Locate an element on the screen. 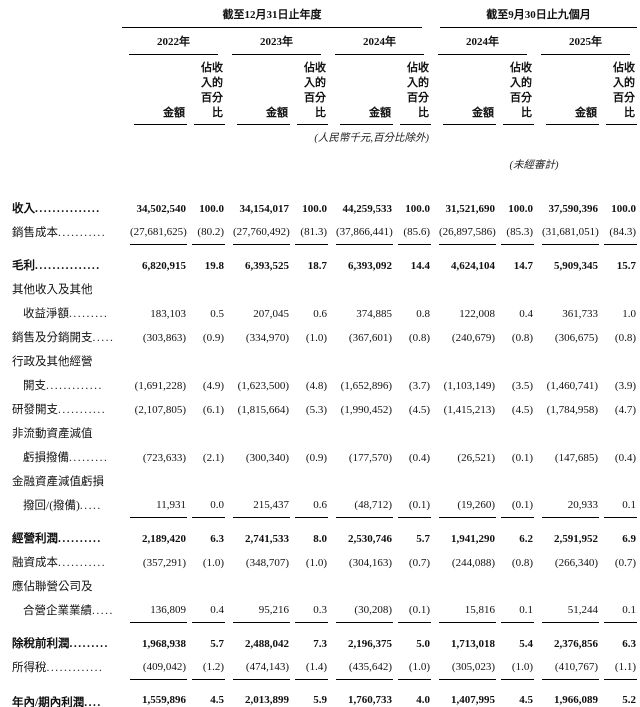 The image size is (640, 707). amount-value: (30,208) is located at coordinates (364, 611).